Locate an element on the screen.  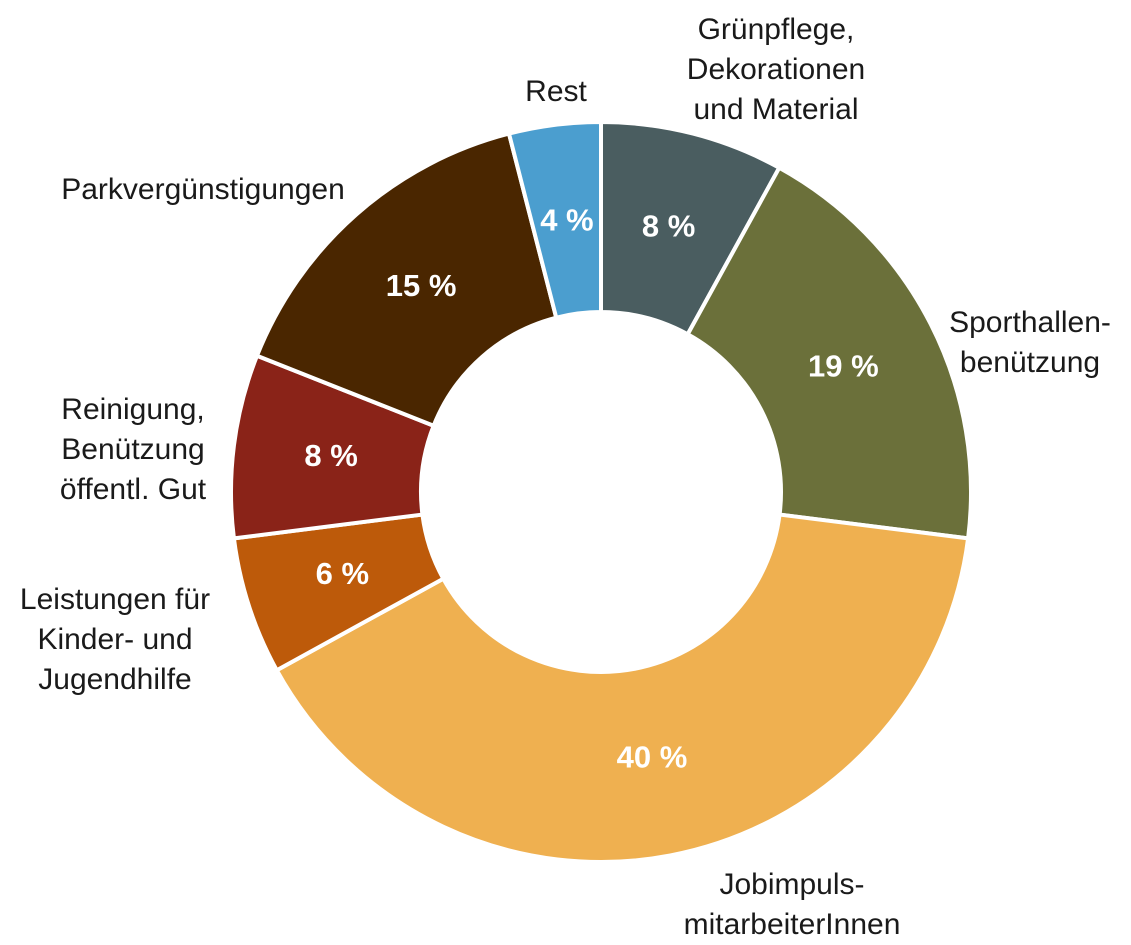
category-label: Reinigung, Benützung öffentl. Gut is located at coordinates (133, 449).